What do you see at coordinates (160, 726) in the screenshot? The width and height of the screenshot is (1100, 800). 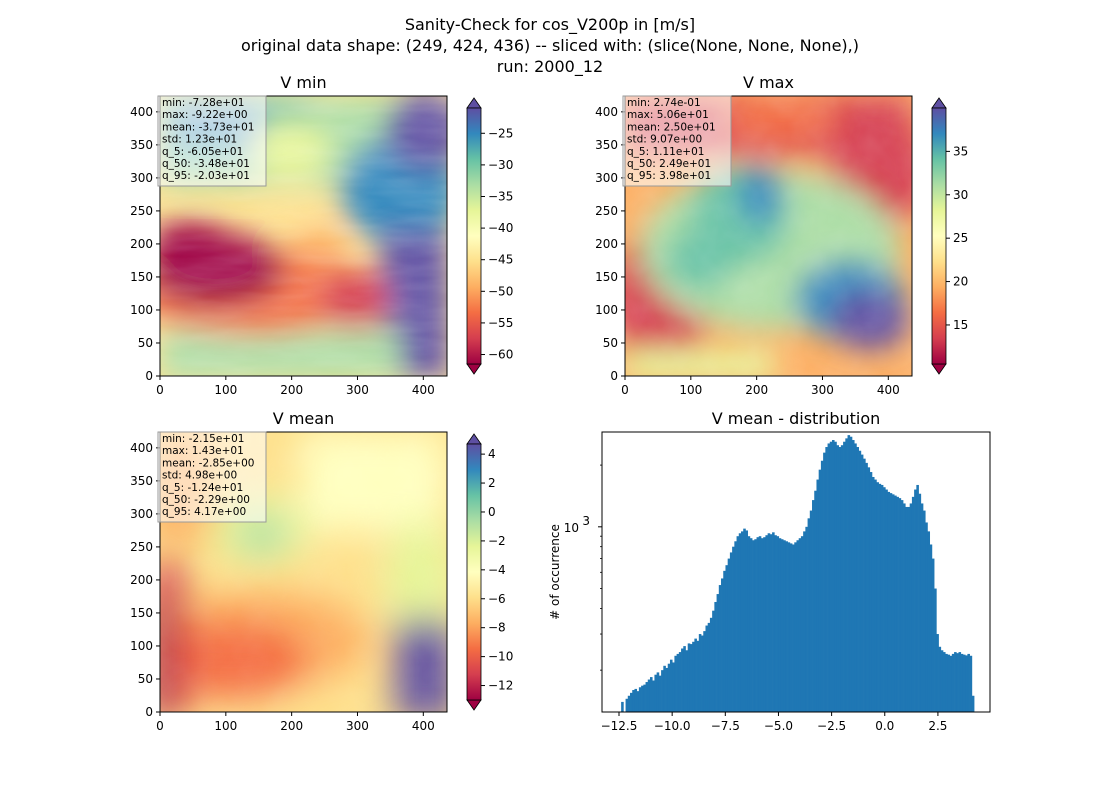 I see `vmean-xtick-label: 0` at bounding box center [160, 726].